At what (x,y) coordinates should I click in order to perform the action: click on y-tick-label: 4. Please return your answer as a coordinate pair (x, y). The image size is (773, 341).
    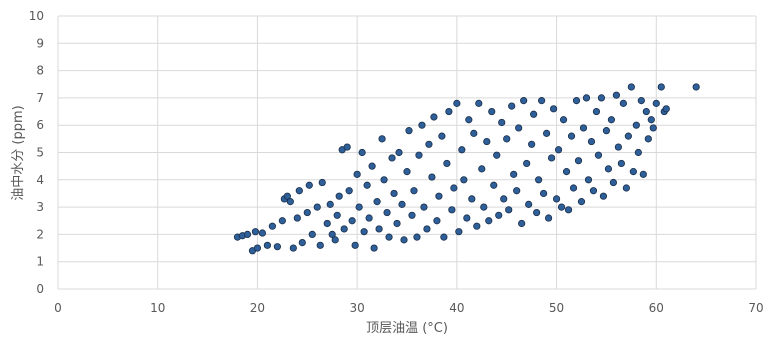
    Looking at the image, I should click on (40, 180).